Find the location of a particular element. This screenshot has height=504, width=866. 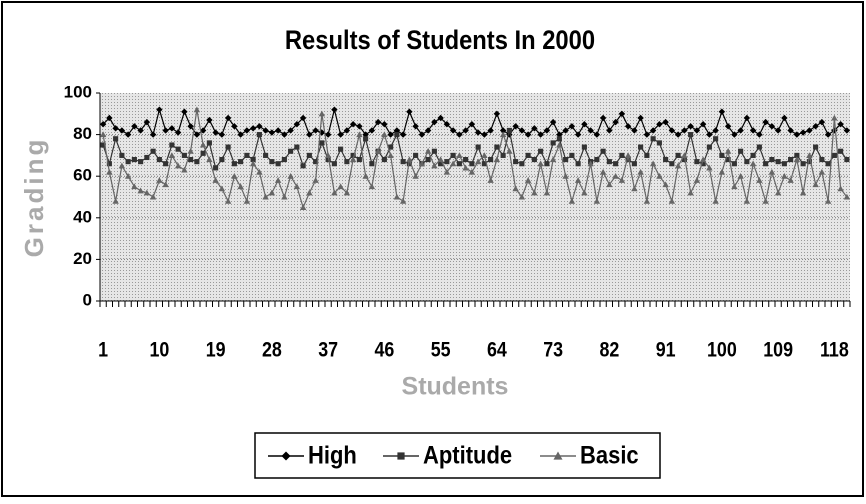

series-line is located at coordinates (475, 122).